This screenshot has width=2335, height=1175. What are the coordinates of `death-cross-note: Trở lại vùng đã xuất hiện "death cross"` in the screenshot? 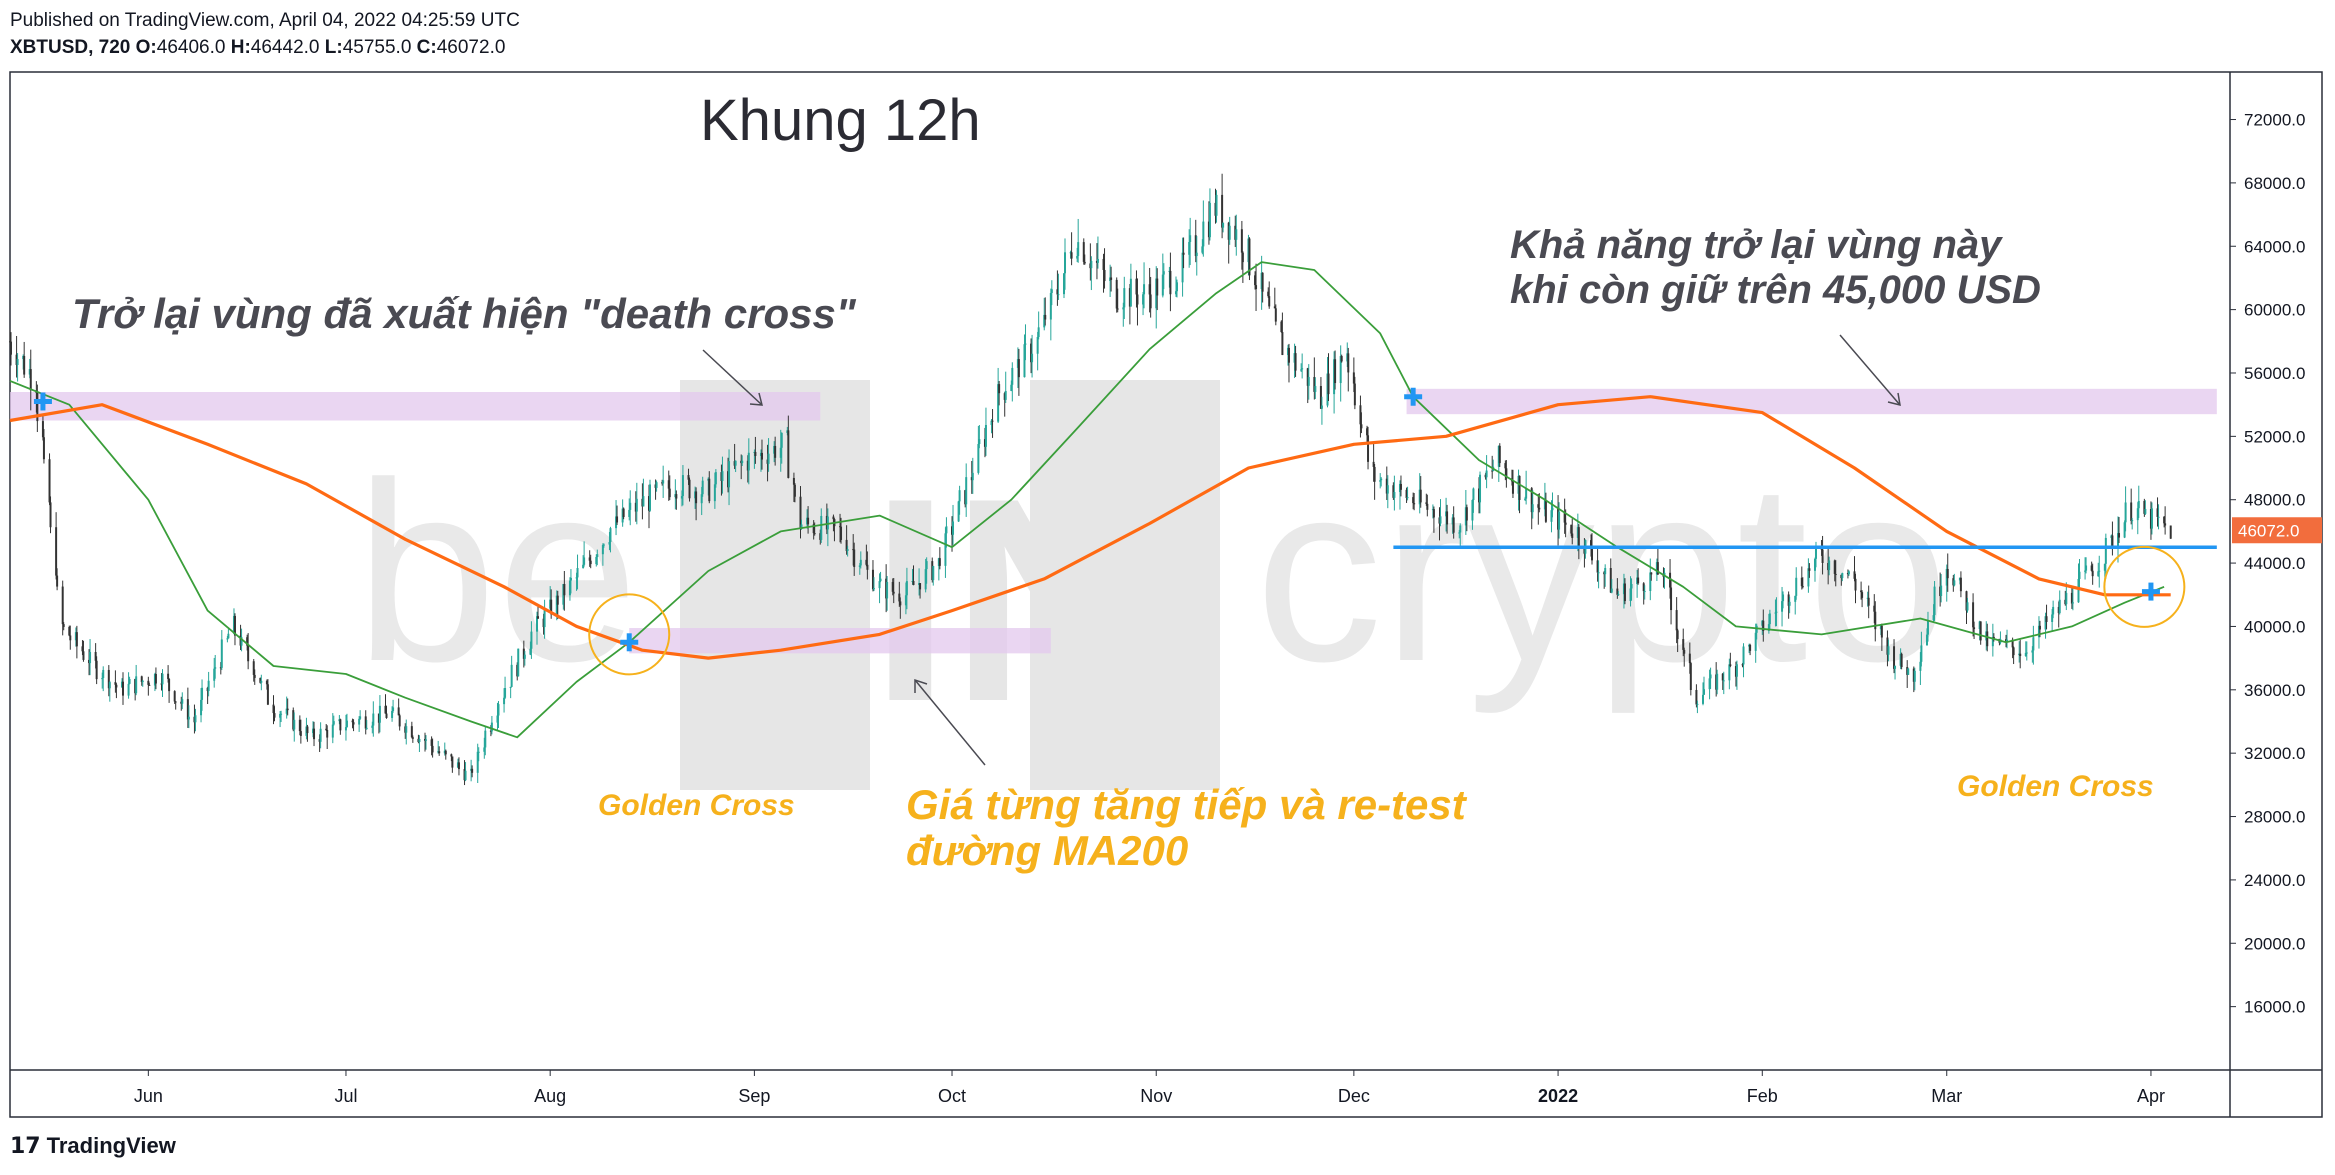 It's located at (464, 313).